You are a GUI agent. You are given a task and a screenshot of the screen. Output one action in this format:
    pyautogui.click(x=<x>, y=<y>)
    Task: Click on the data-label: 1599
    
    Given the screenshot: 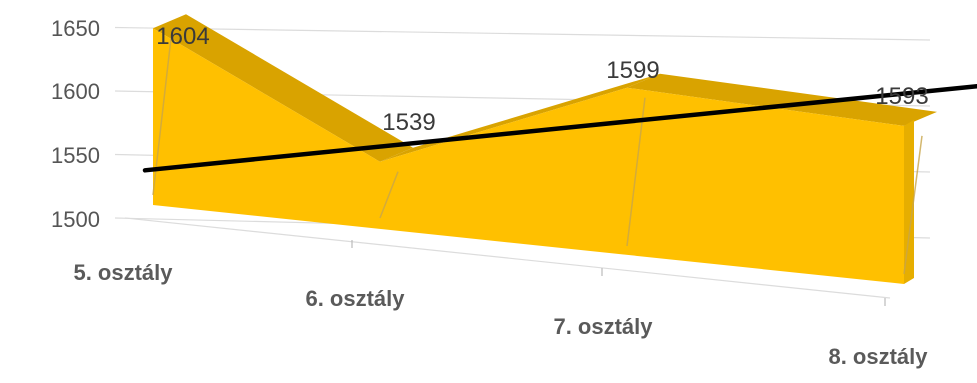 What is the action you would take?
    pyautogui.click(x=632, y=70)
    